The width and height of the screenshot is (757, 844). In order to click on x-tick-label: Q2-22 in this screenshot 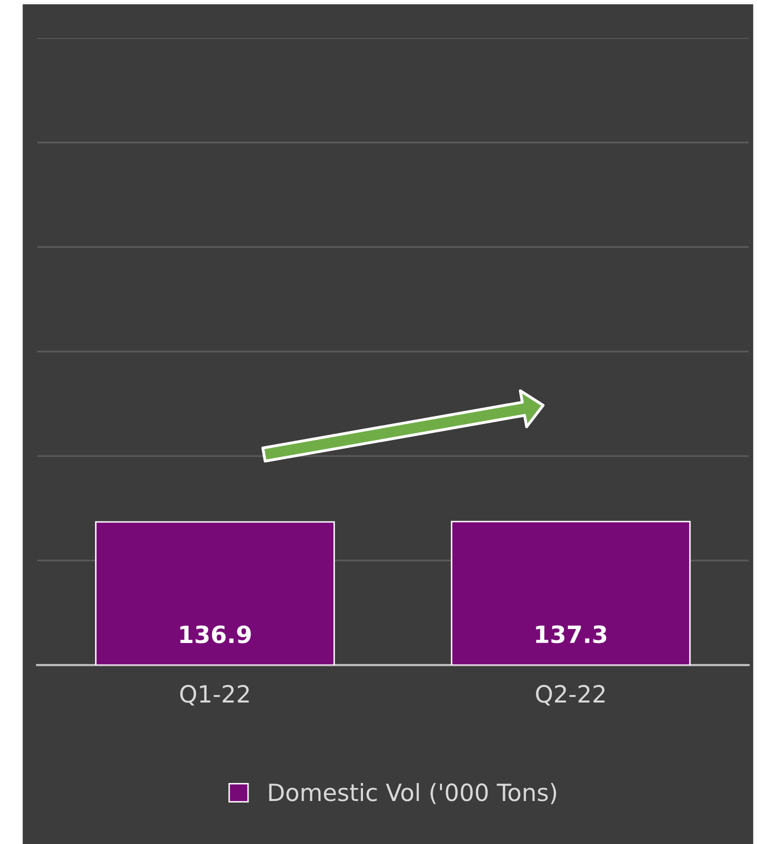, I will do `click(570, 695)`.